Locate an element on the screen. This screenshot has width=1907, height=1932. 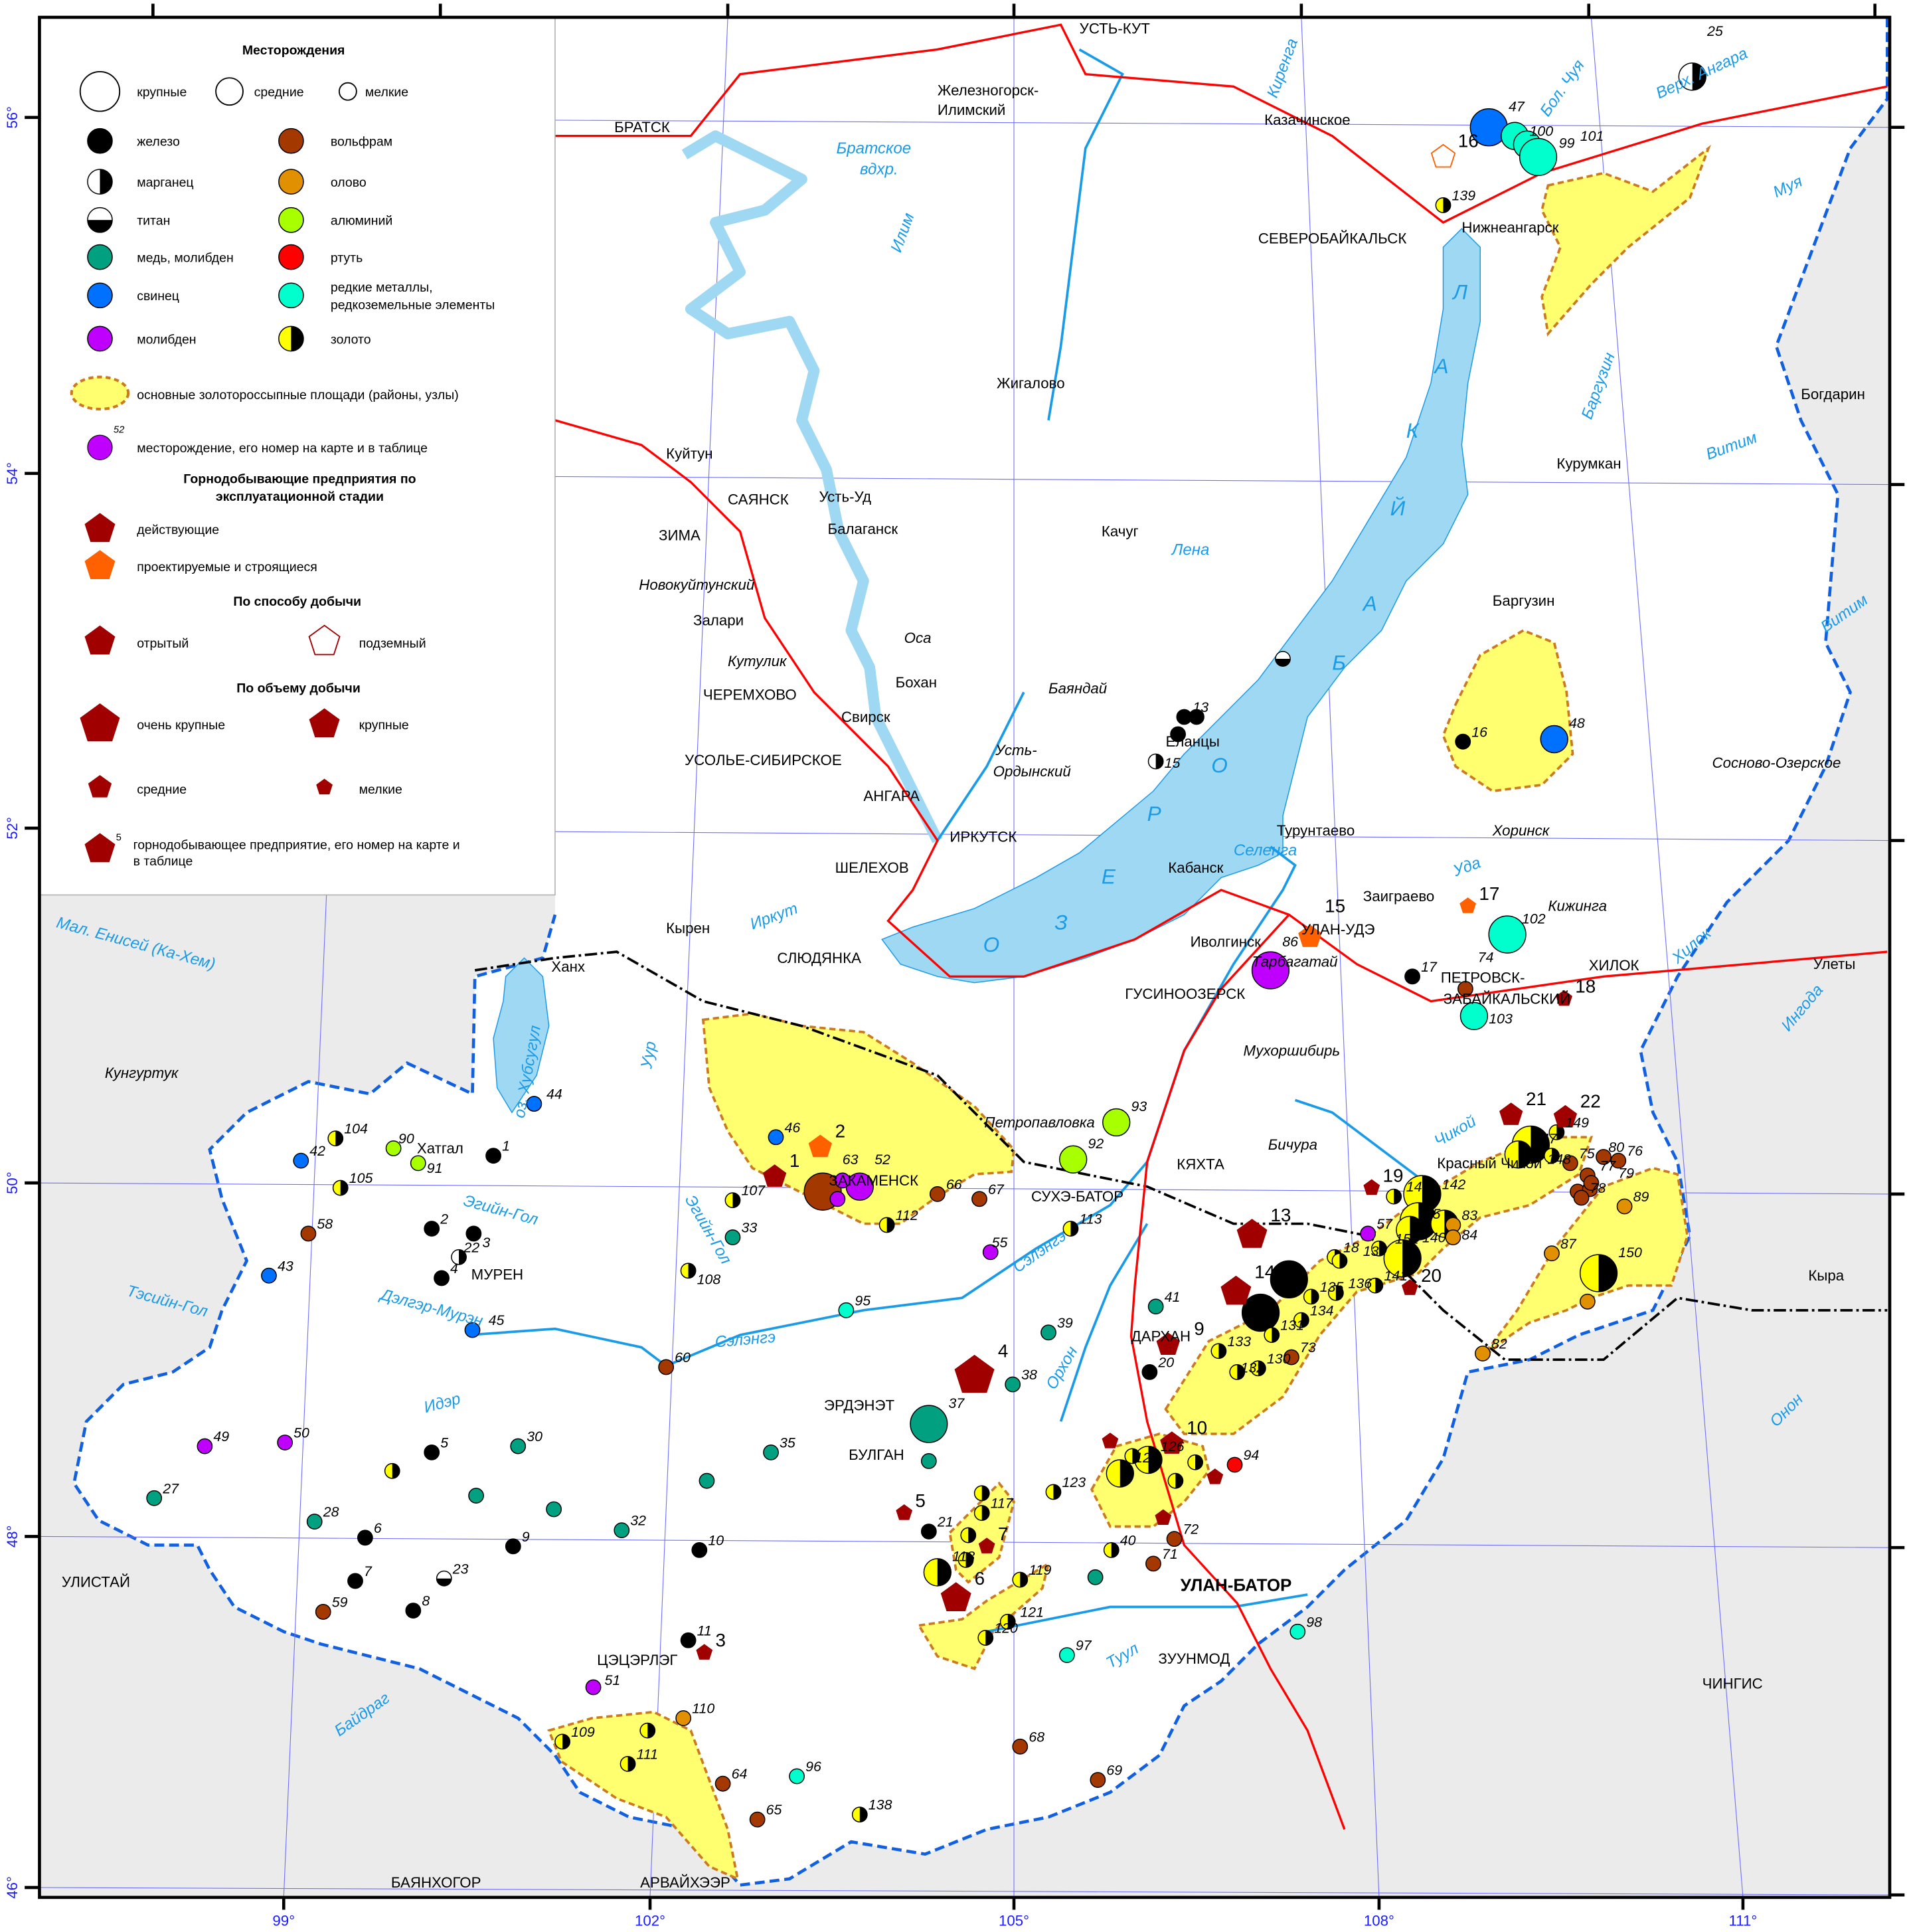
medium-enterprise-icon is located at coordinates (100, 786).